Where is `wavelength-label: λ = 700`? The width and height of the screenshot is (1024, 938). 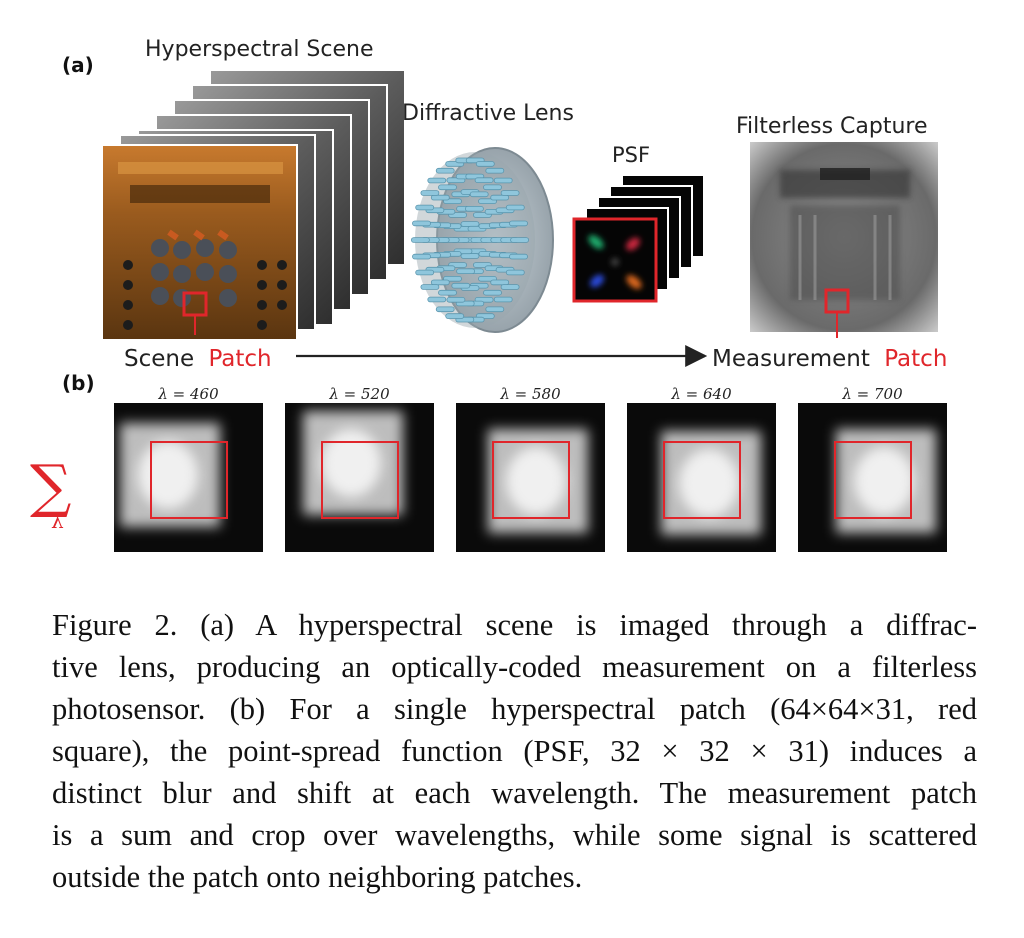
wavelength-label: λ = 700 is located at coordinates (872, 394).